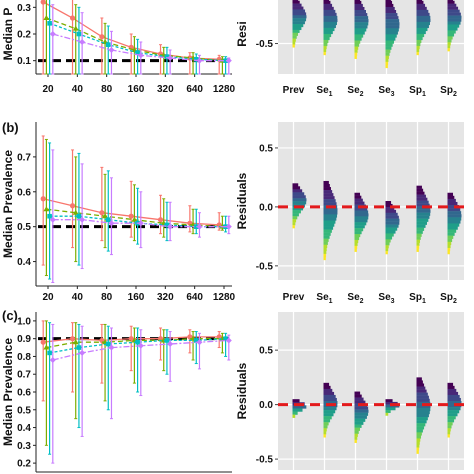 This screenshot has width=474, height=474. Describe the element at coordinates (448, 298) in the screenshot. I see `x-tick-label: Sp2` at that location.